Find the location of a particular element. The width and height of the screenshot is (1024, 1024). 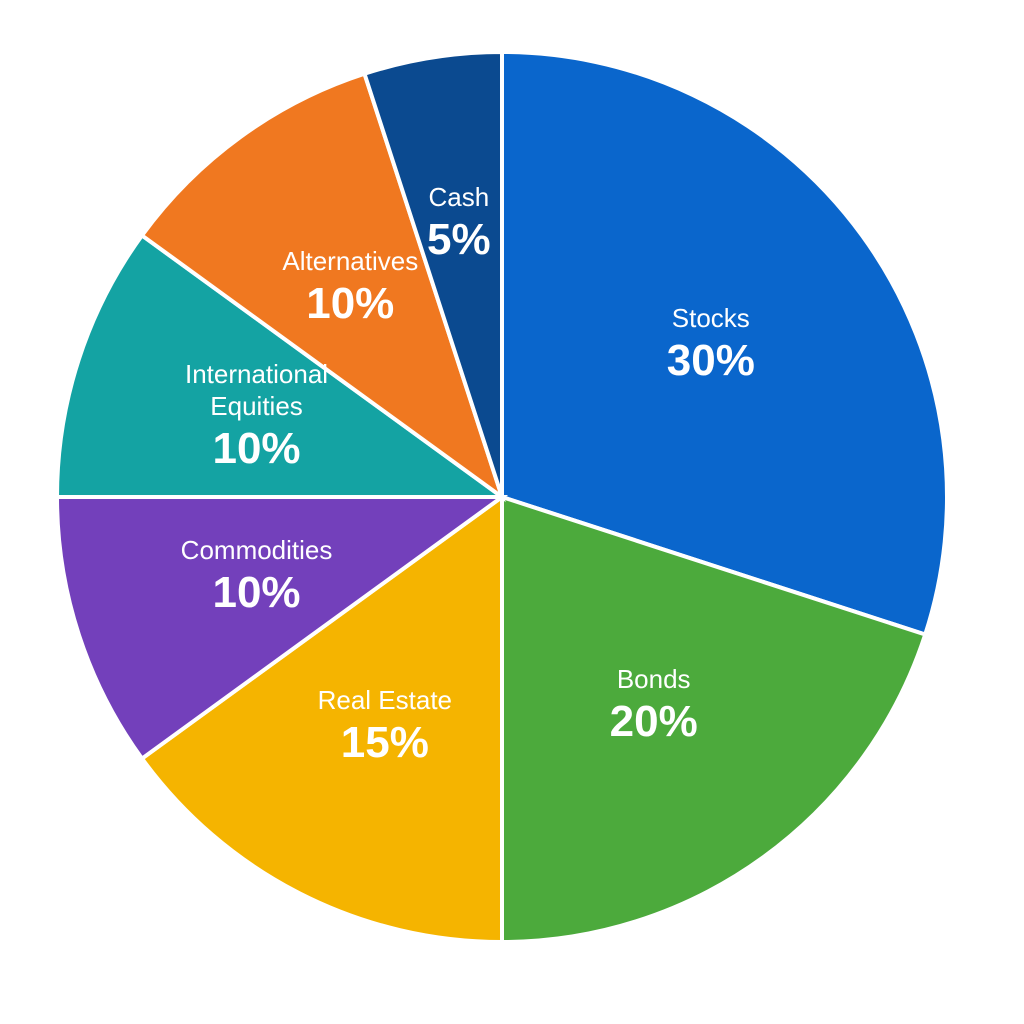

slice-label: Stocks 30% is located at coordinates (711, 345).